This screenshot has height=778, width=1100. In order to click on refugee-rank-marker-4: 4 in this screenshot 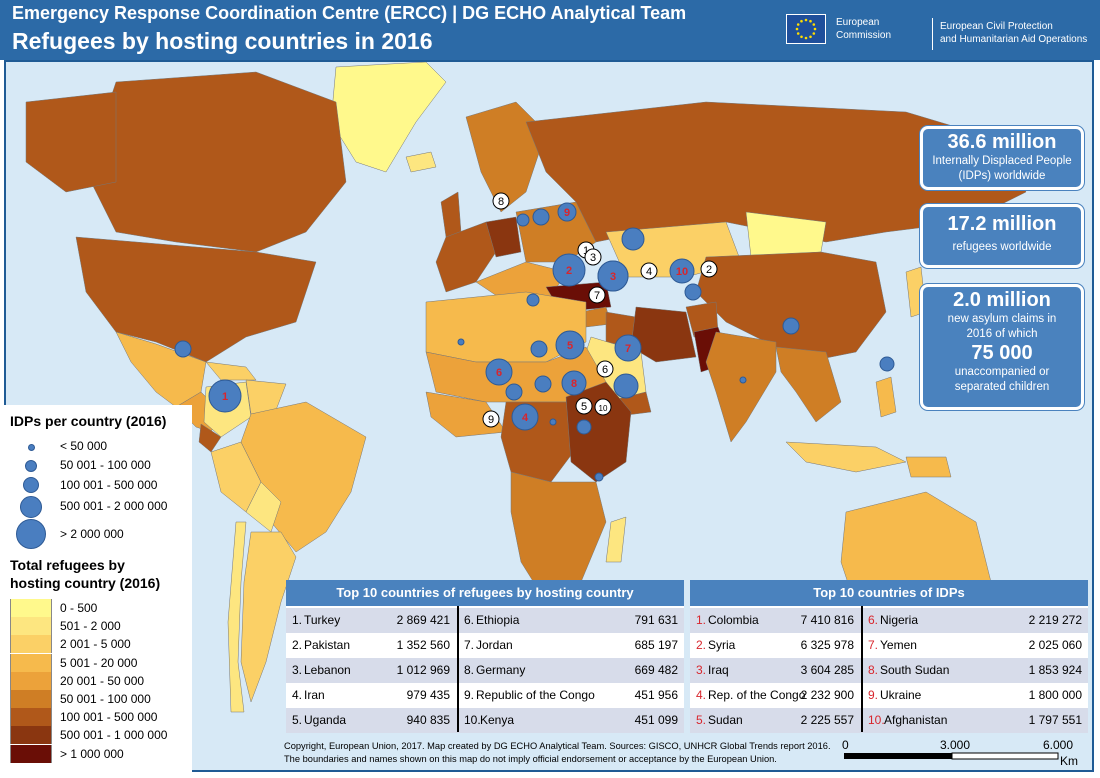, I will do `click(649, 271)`.